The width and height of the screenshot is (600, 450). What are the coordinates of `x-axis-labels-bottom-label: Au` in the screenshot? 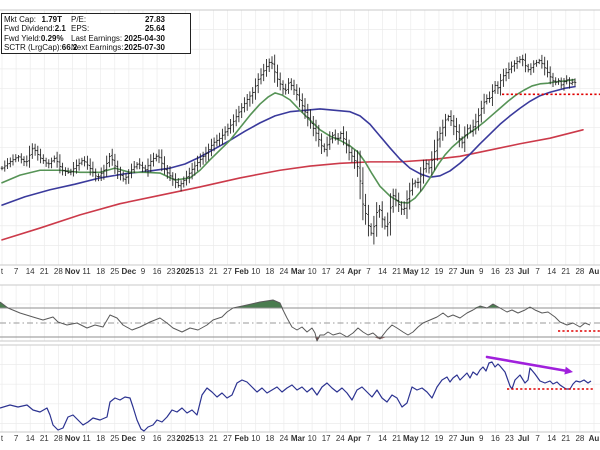 It's located at (594, 438).